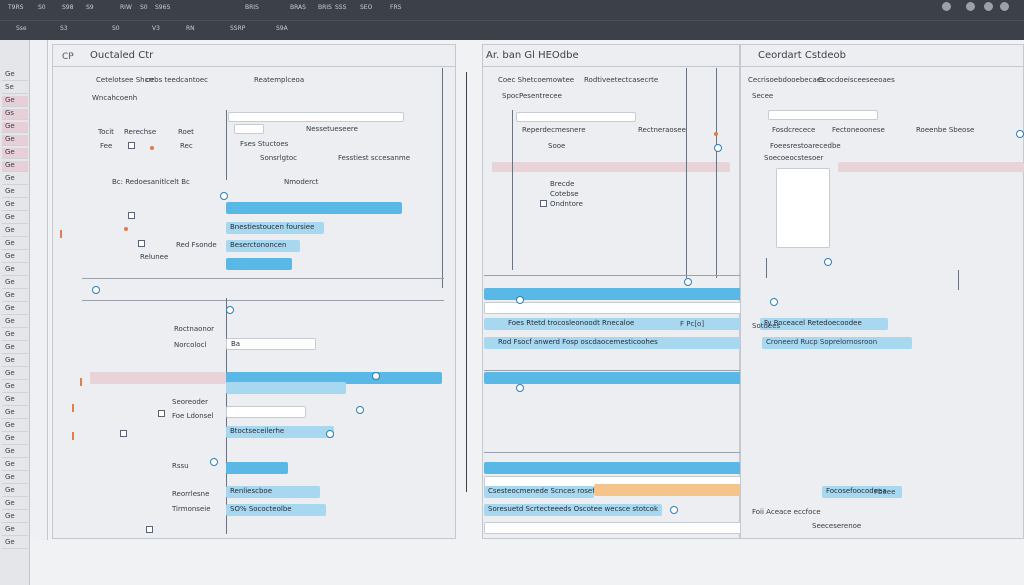 This screenshot has width=1024, height=585. What do you see at coordinates (280, 432) in the screenshot?
I see `task-bar: Btoctseceilerhe` at bounding box center [280, 432].